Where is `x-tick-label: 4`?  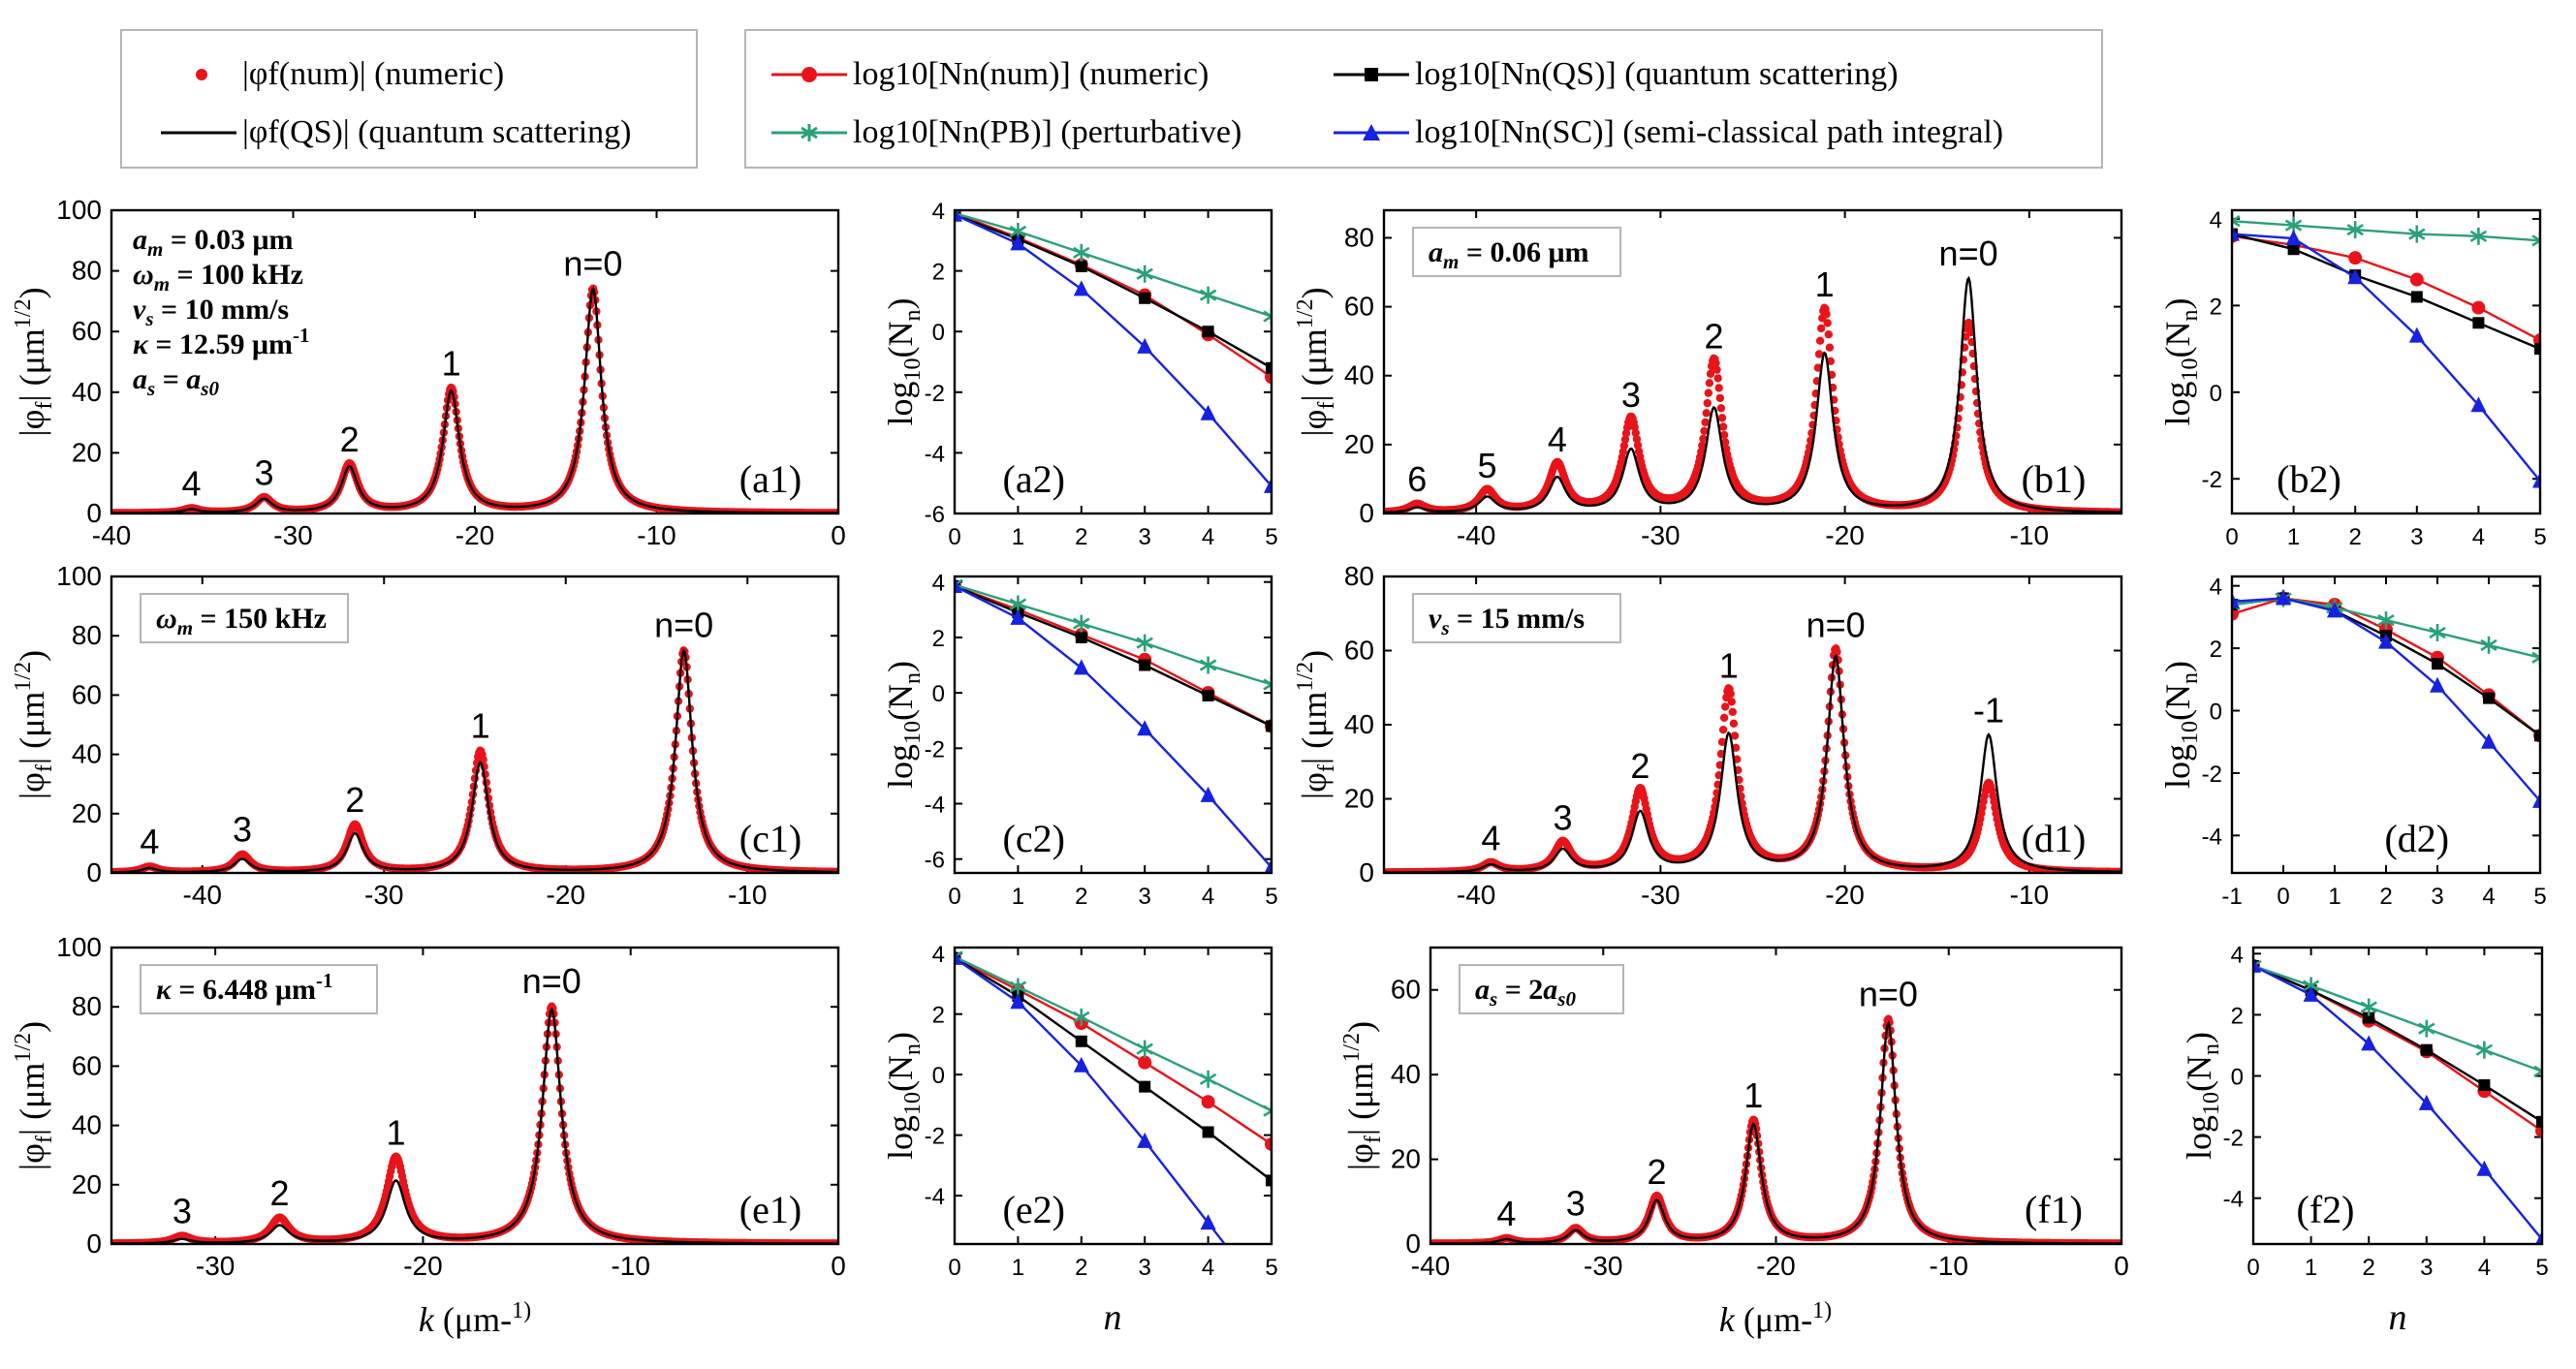
x-tick-label: 4 is located at coordinates (1208, 1268).